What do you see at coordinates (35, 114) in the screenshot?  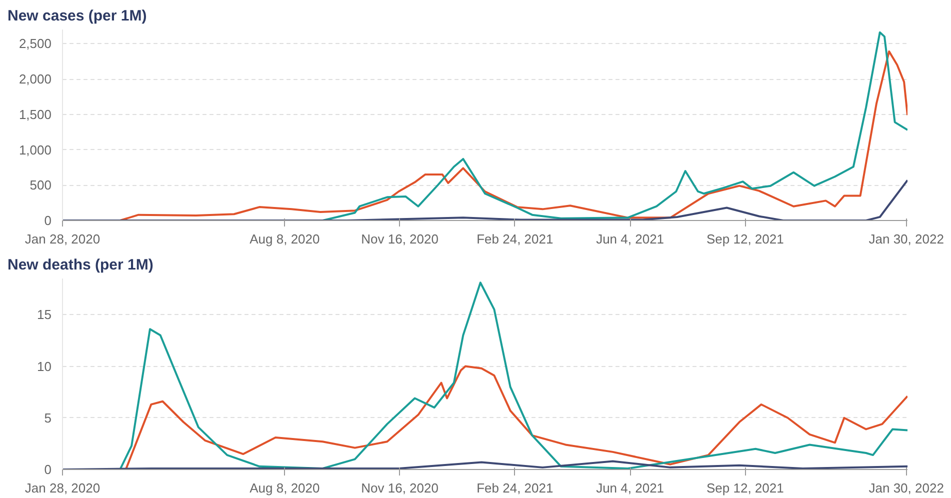 I see `y-tick-label: 1,500` at bounding box center [35, 114].